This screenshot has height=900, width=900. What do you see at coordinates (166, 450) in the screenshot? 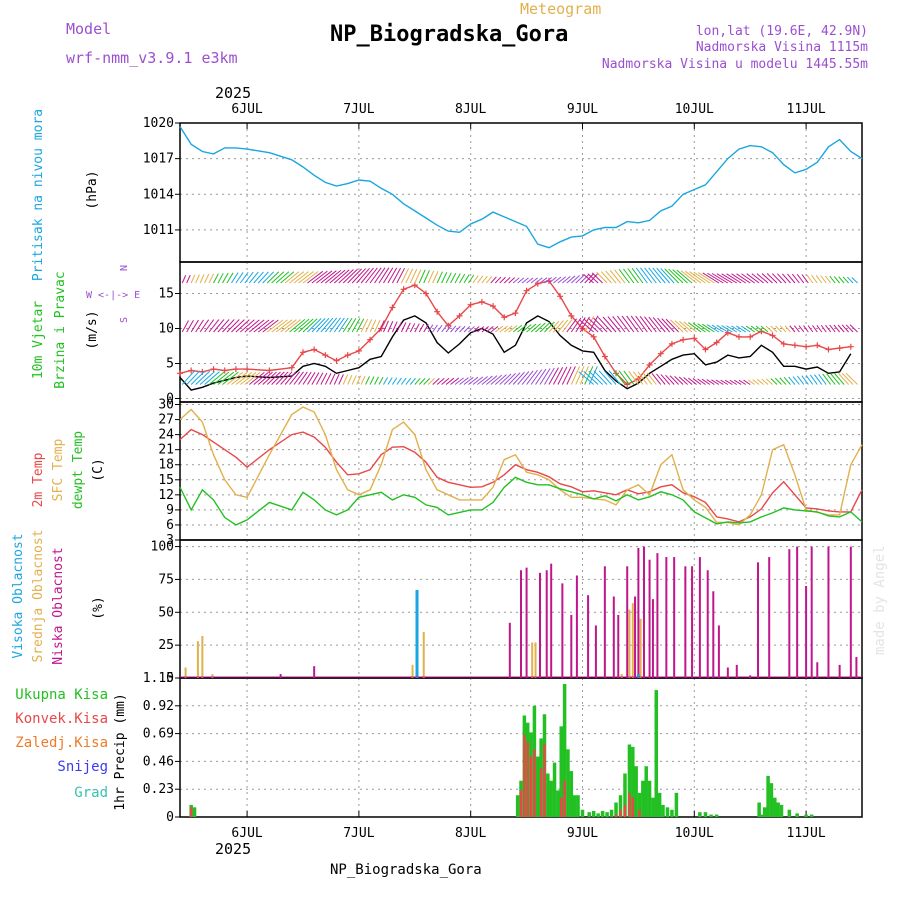
I see `y-tick-label: 21` at bounding box center [166, 450].